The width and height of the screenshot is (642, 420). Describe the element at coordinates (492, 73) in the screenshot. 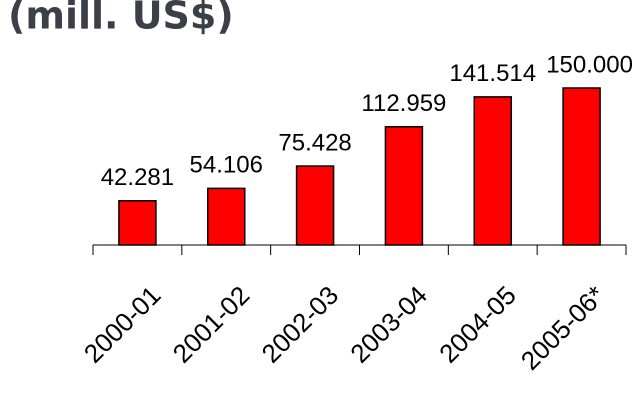

I see `data-label: 141.514` at that location.